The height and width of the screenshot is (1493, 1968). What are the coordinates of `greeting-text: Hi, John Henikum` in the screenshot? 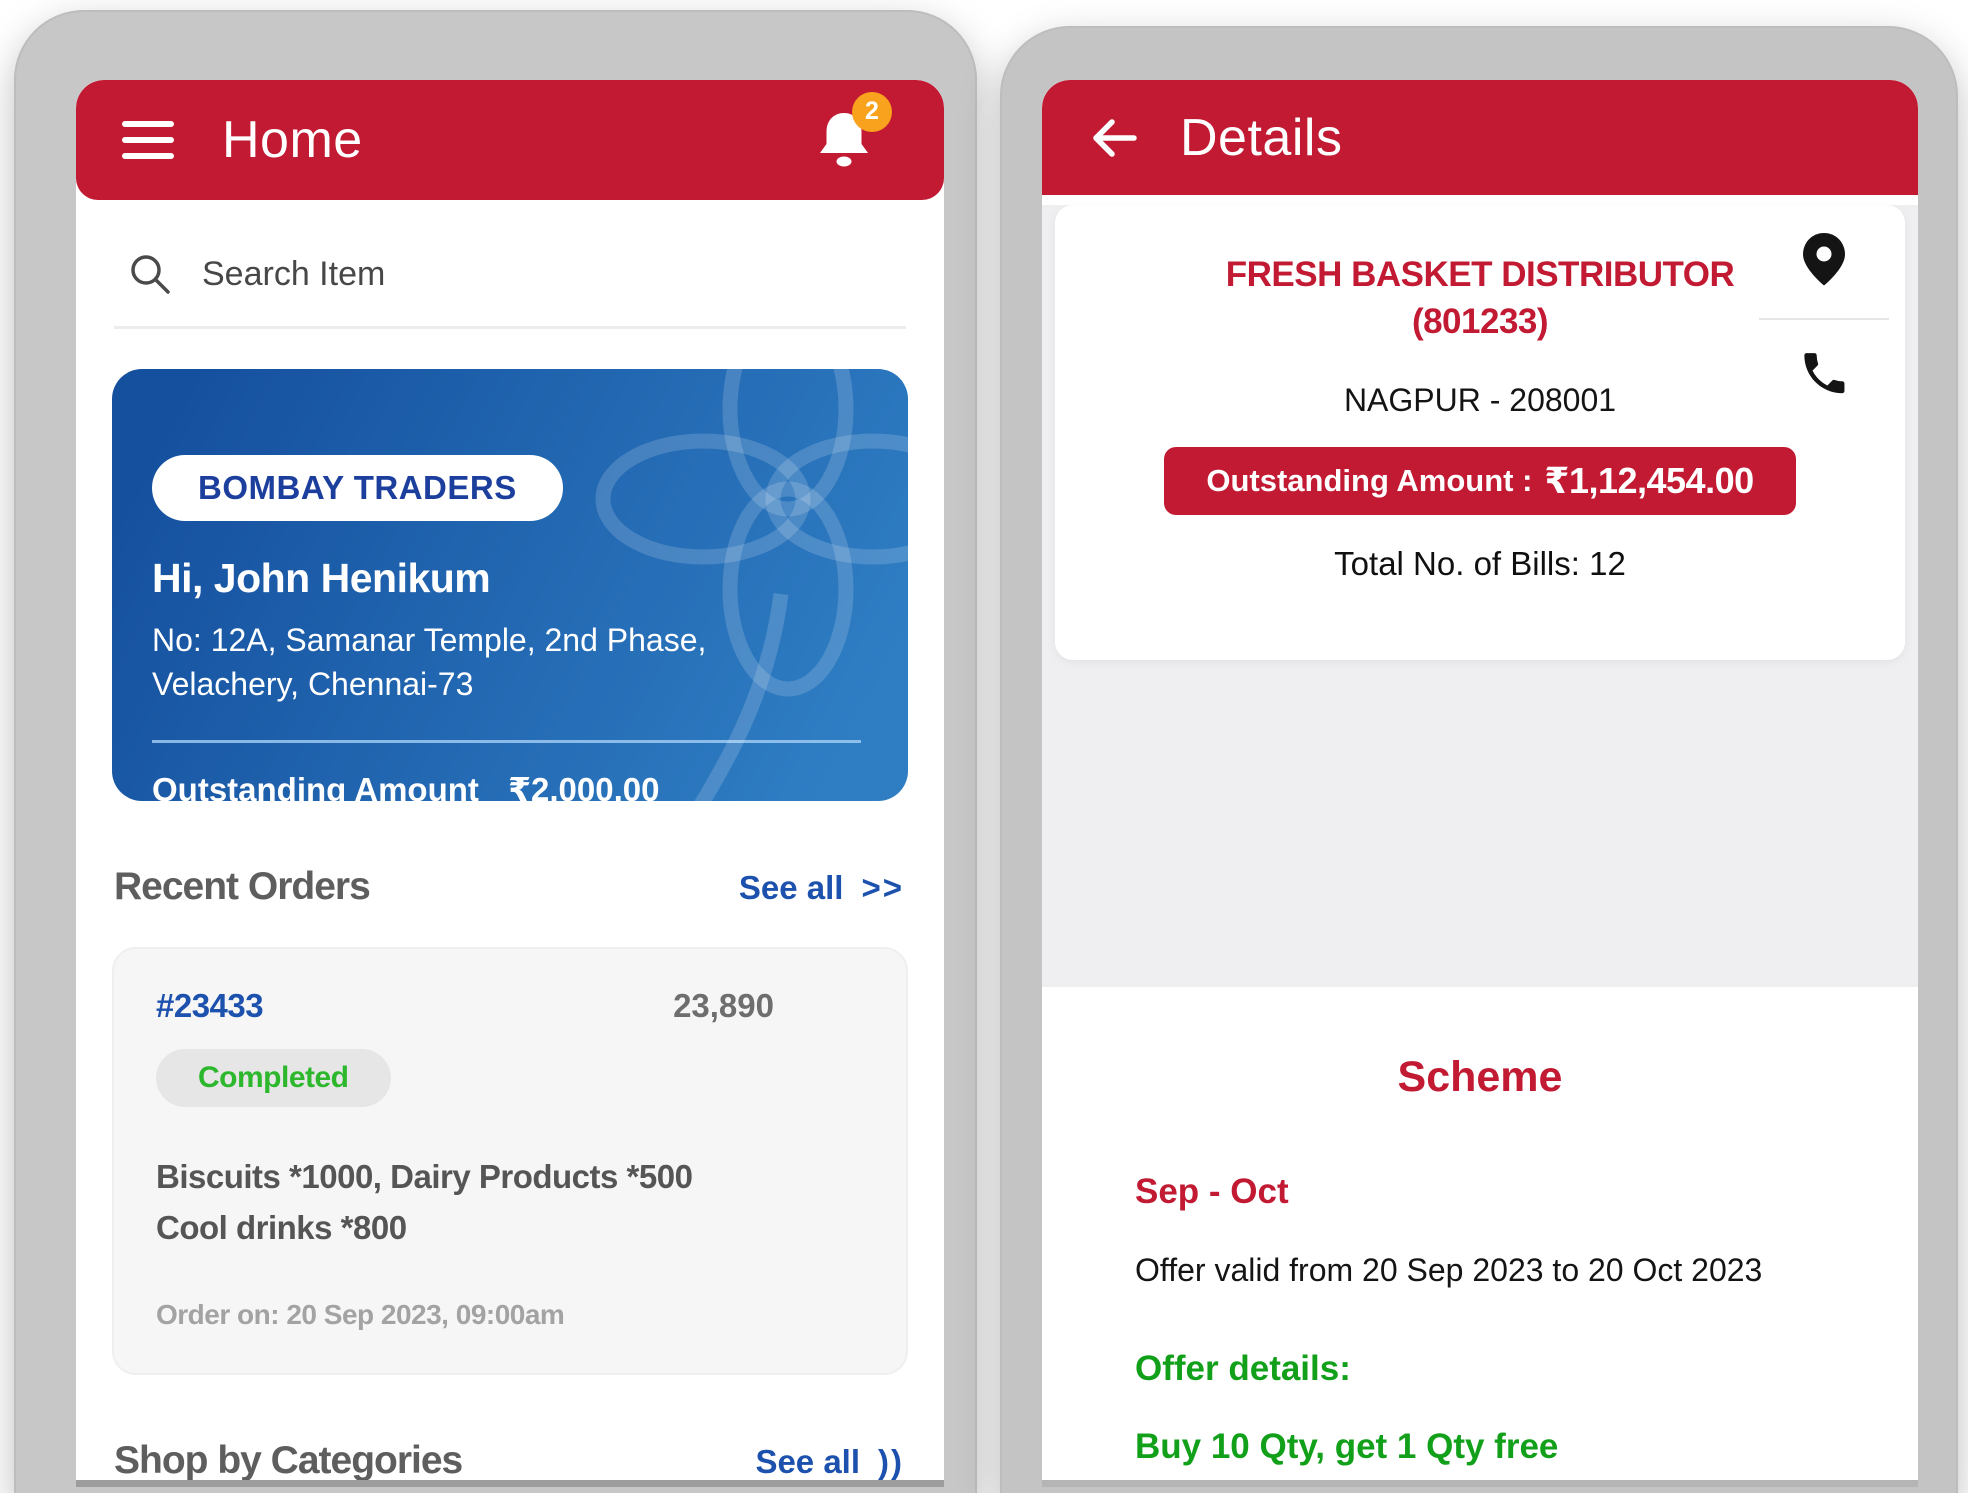 It's located at (321, 578).